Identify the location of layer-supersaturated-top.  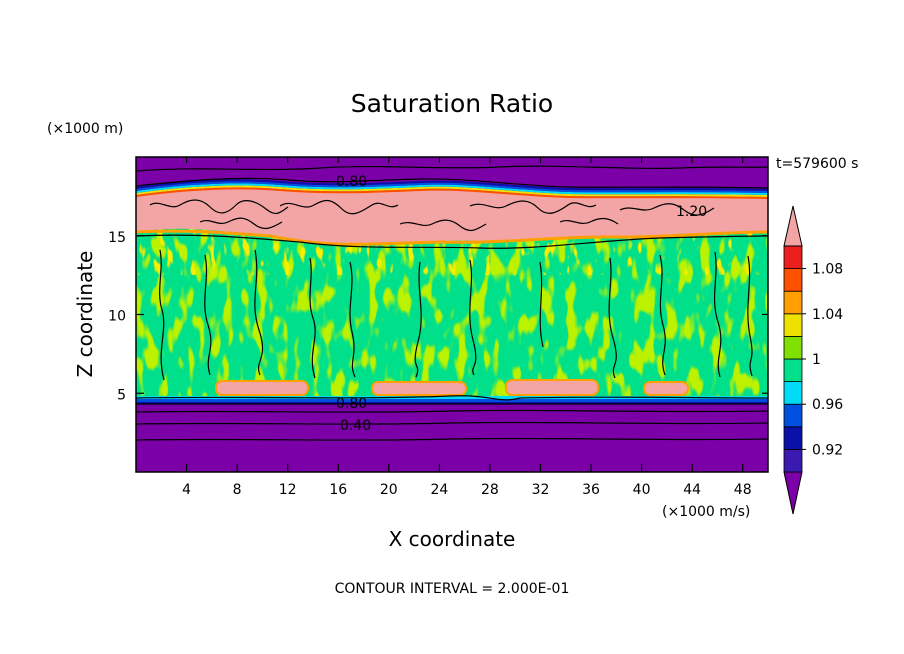
(452, 216).